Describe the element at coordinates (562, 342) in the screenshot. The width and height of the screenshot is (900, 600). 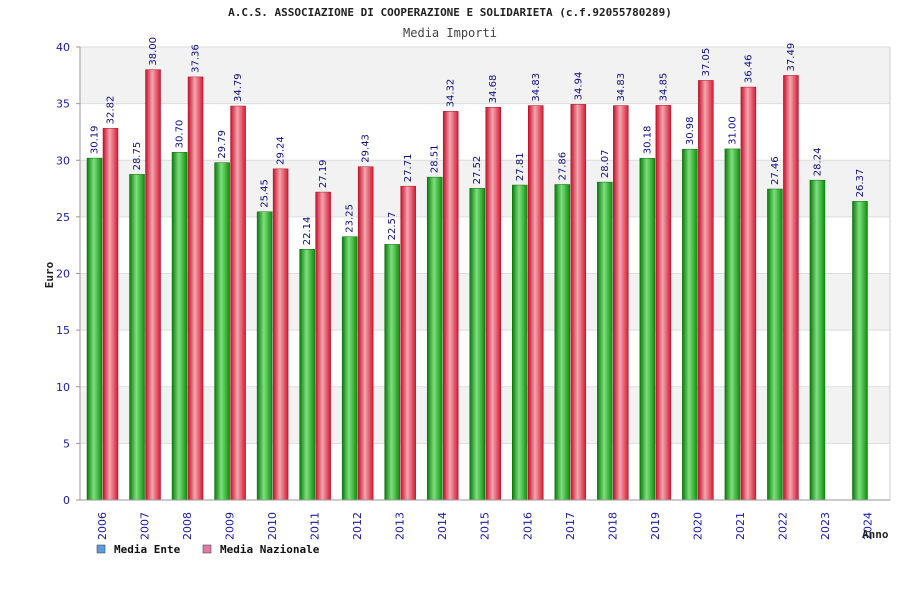
I see `bar-media-ente-2017` at that location.